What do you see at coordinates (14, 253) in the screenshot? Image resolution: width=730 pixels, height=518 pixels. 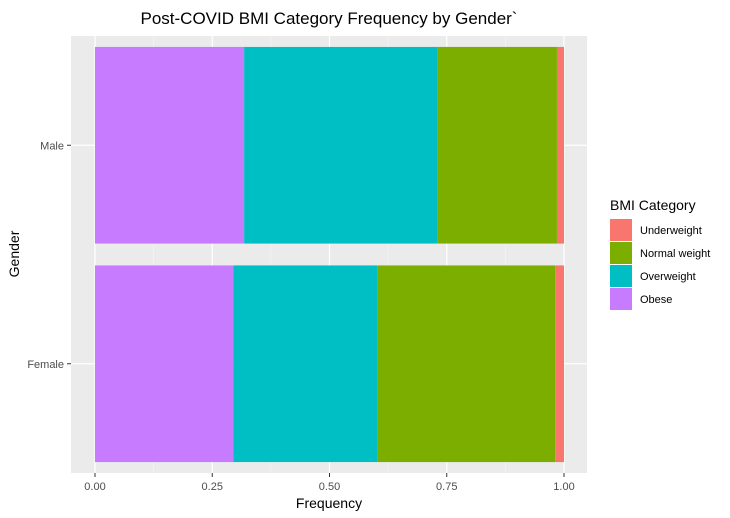 I see `y-axis-title: Gender` at bounding box center [14, 253].